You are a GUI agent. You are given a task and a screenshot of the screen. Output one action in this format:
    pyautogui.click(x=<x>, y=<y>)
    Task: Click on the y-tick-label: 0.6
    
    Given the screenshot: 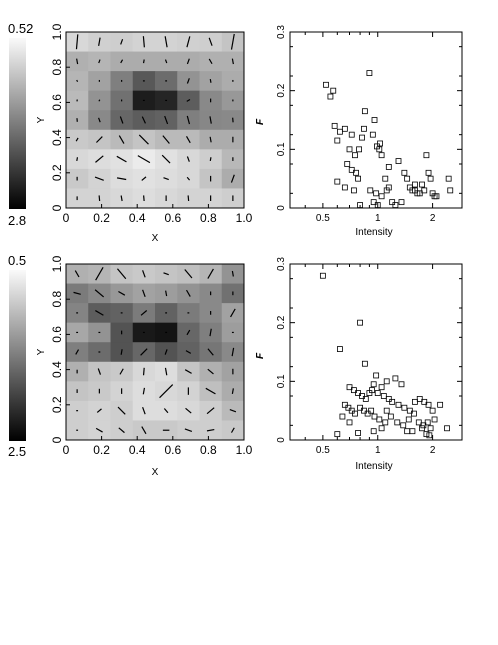 What is the action you would take?
    pyautogui.click(x=57, y=102)
    